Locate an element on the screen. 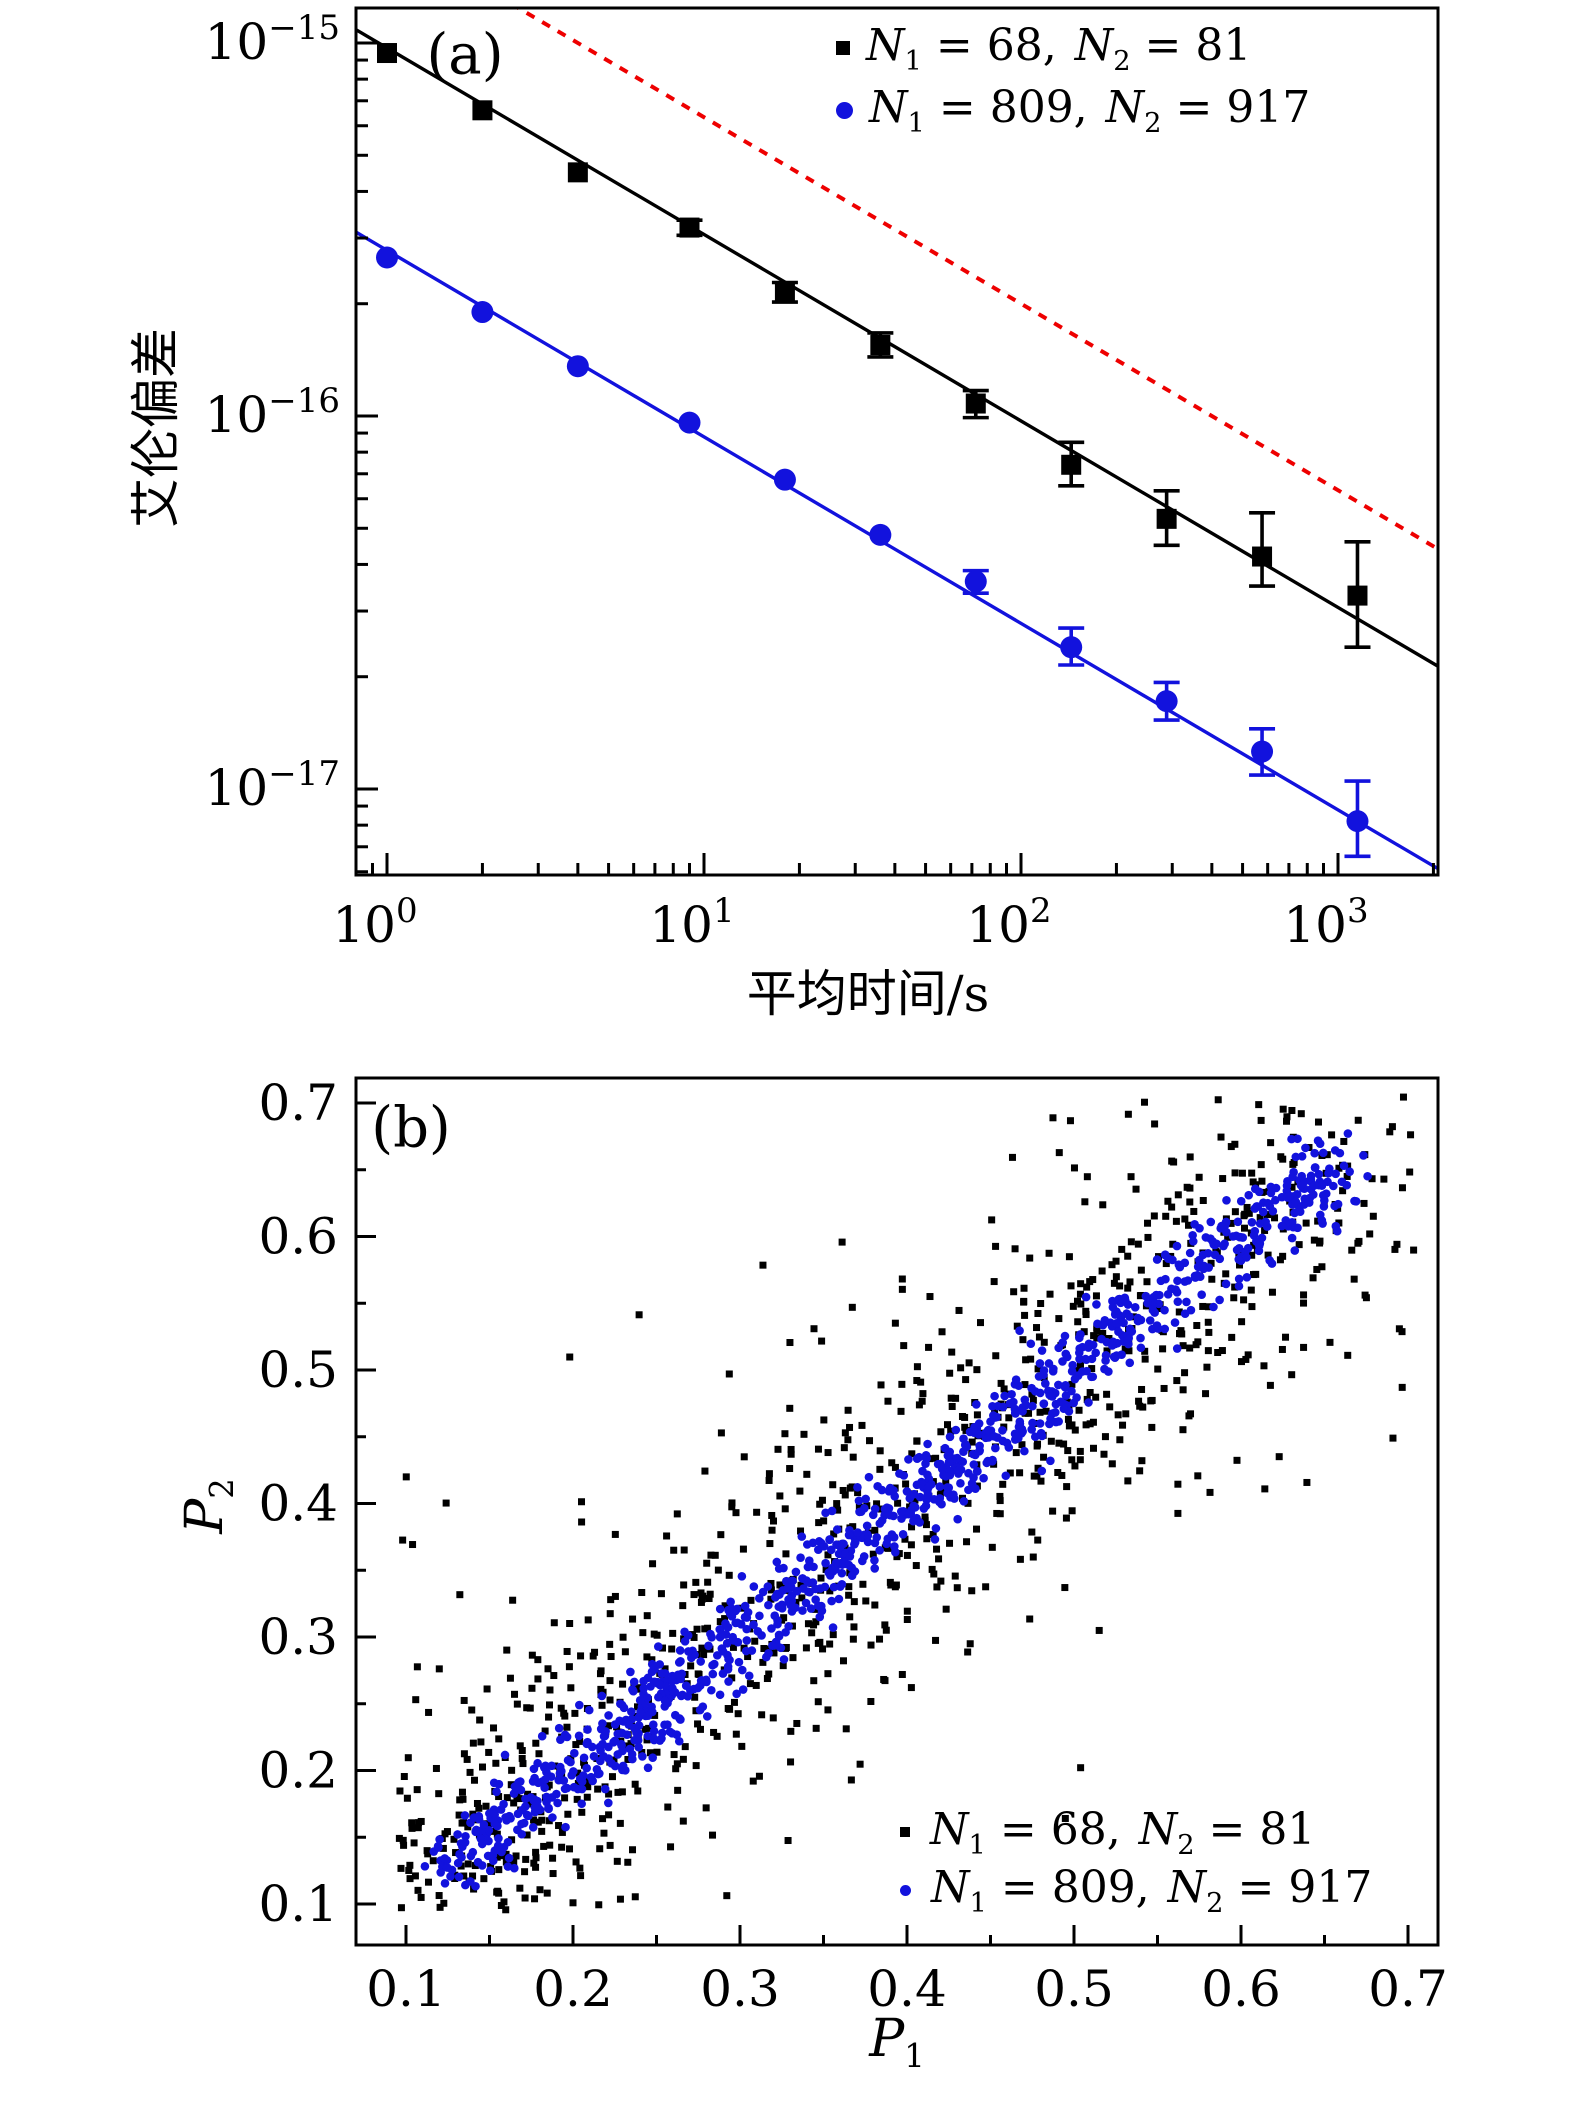 The width and height of the screenshot is (1575, 2106). svg-text: 10⁻¹⁵ is located at coordinates (272, 39).